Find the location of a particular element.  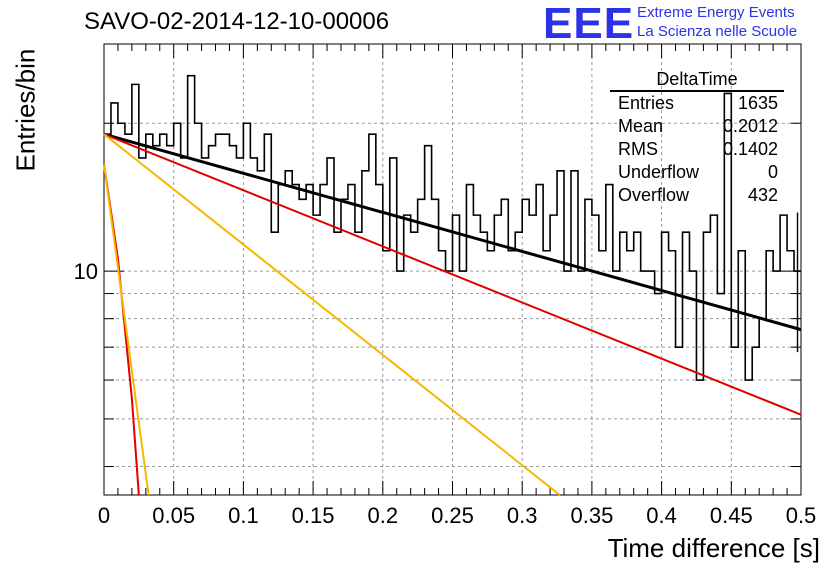

stats-row-mean: Mean 0.2012 is located at coordinates (696, 126).